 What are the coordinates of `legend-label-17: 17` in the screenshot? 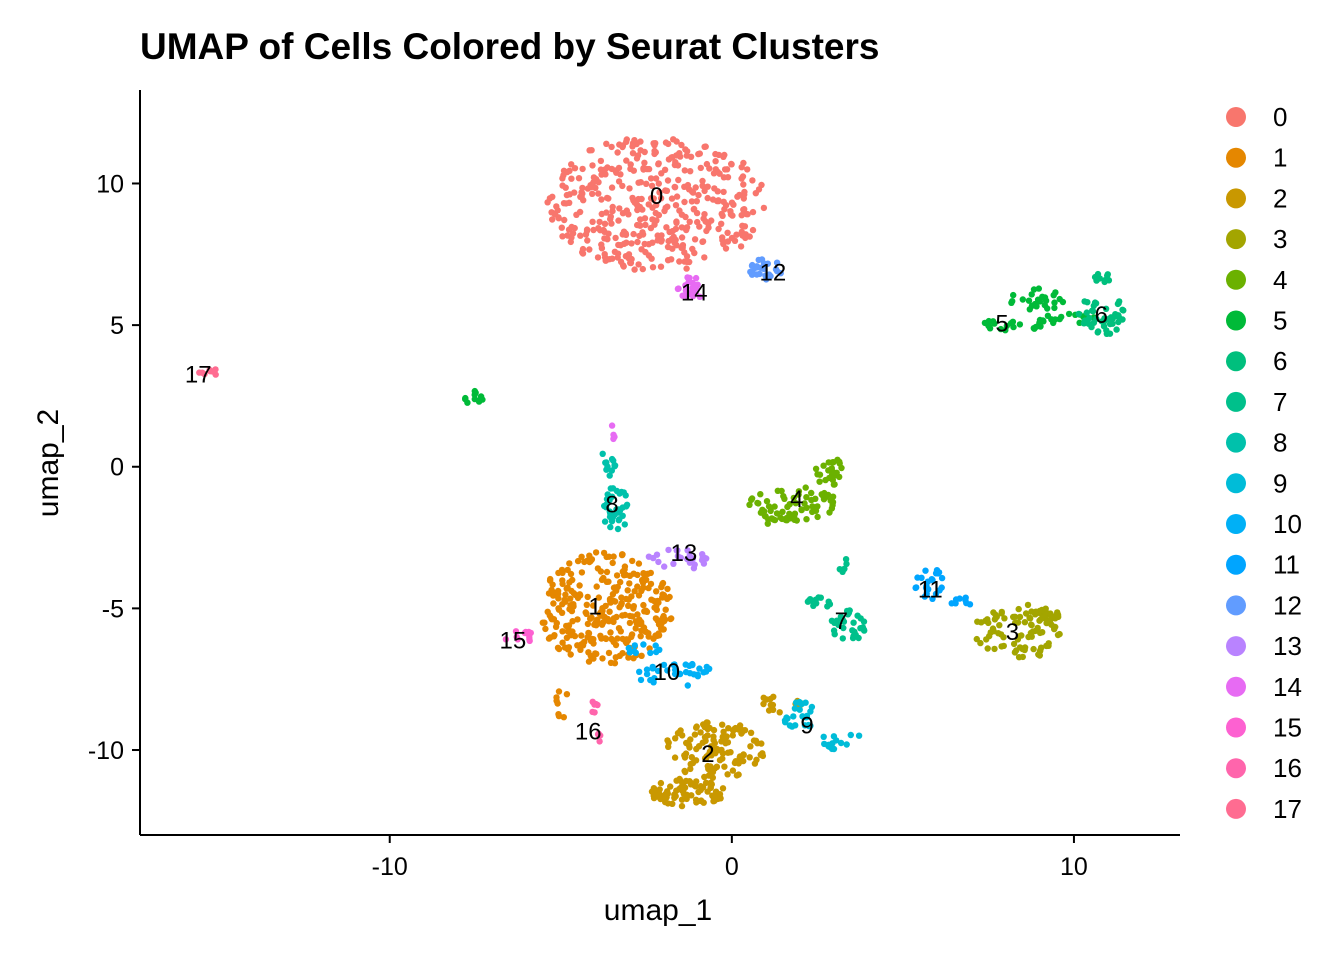 It's located at (1287, 809).